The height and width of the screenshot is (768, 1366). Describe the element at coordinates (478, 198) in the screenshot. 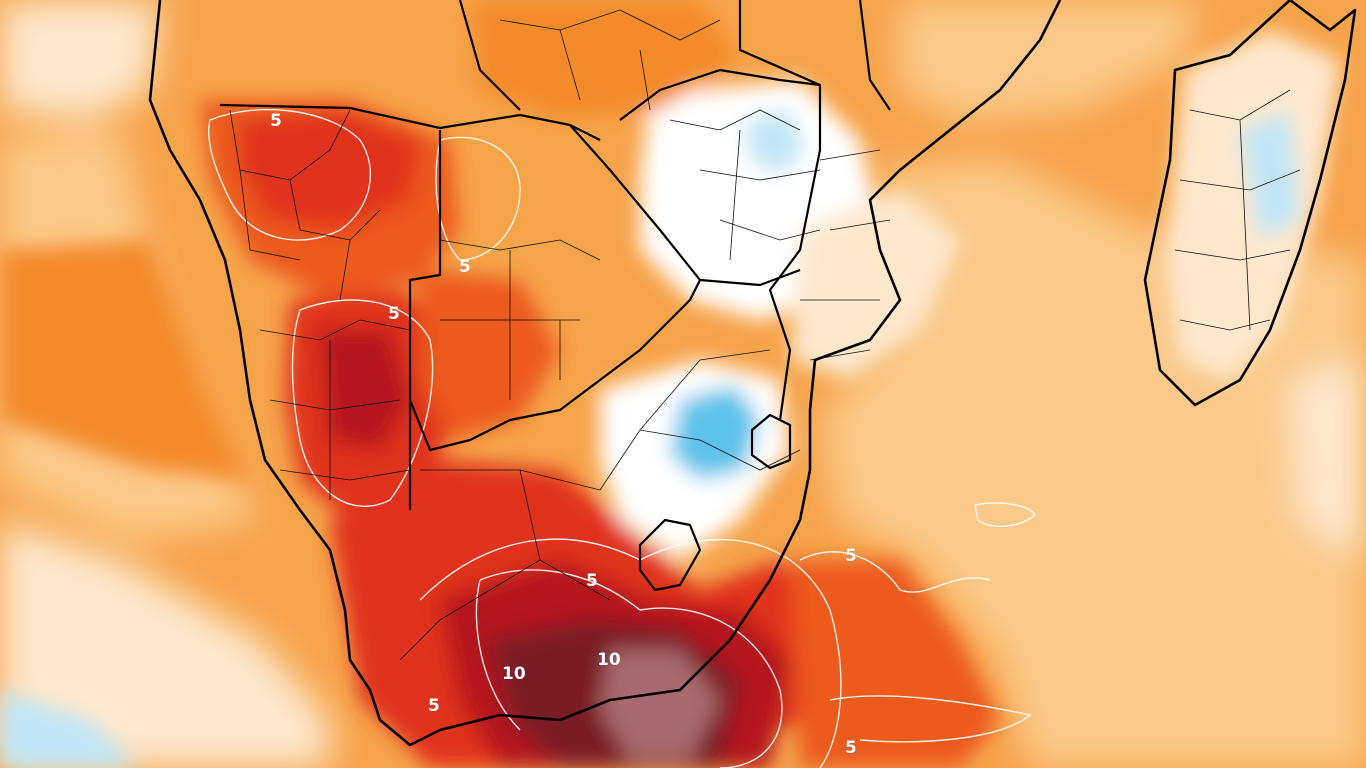

I see `contour-5-botswana` at that location.